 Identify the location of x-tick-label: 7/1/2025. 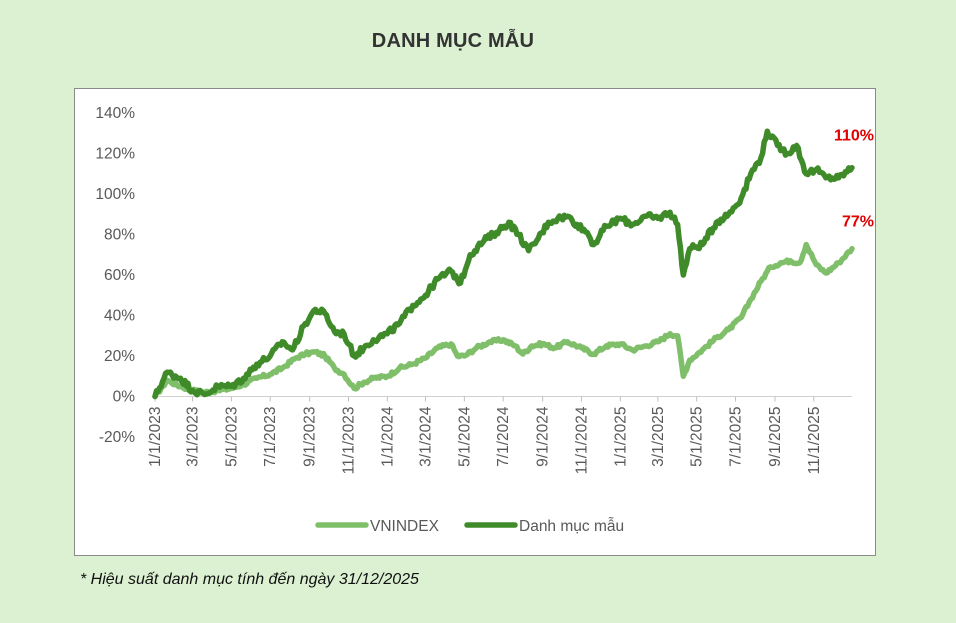
(736, 437).